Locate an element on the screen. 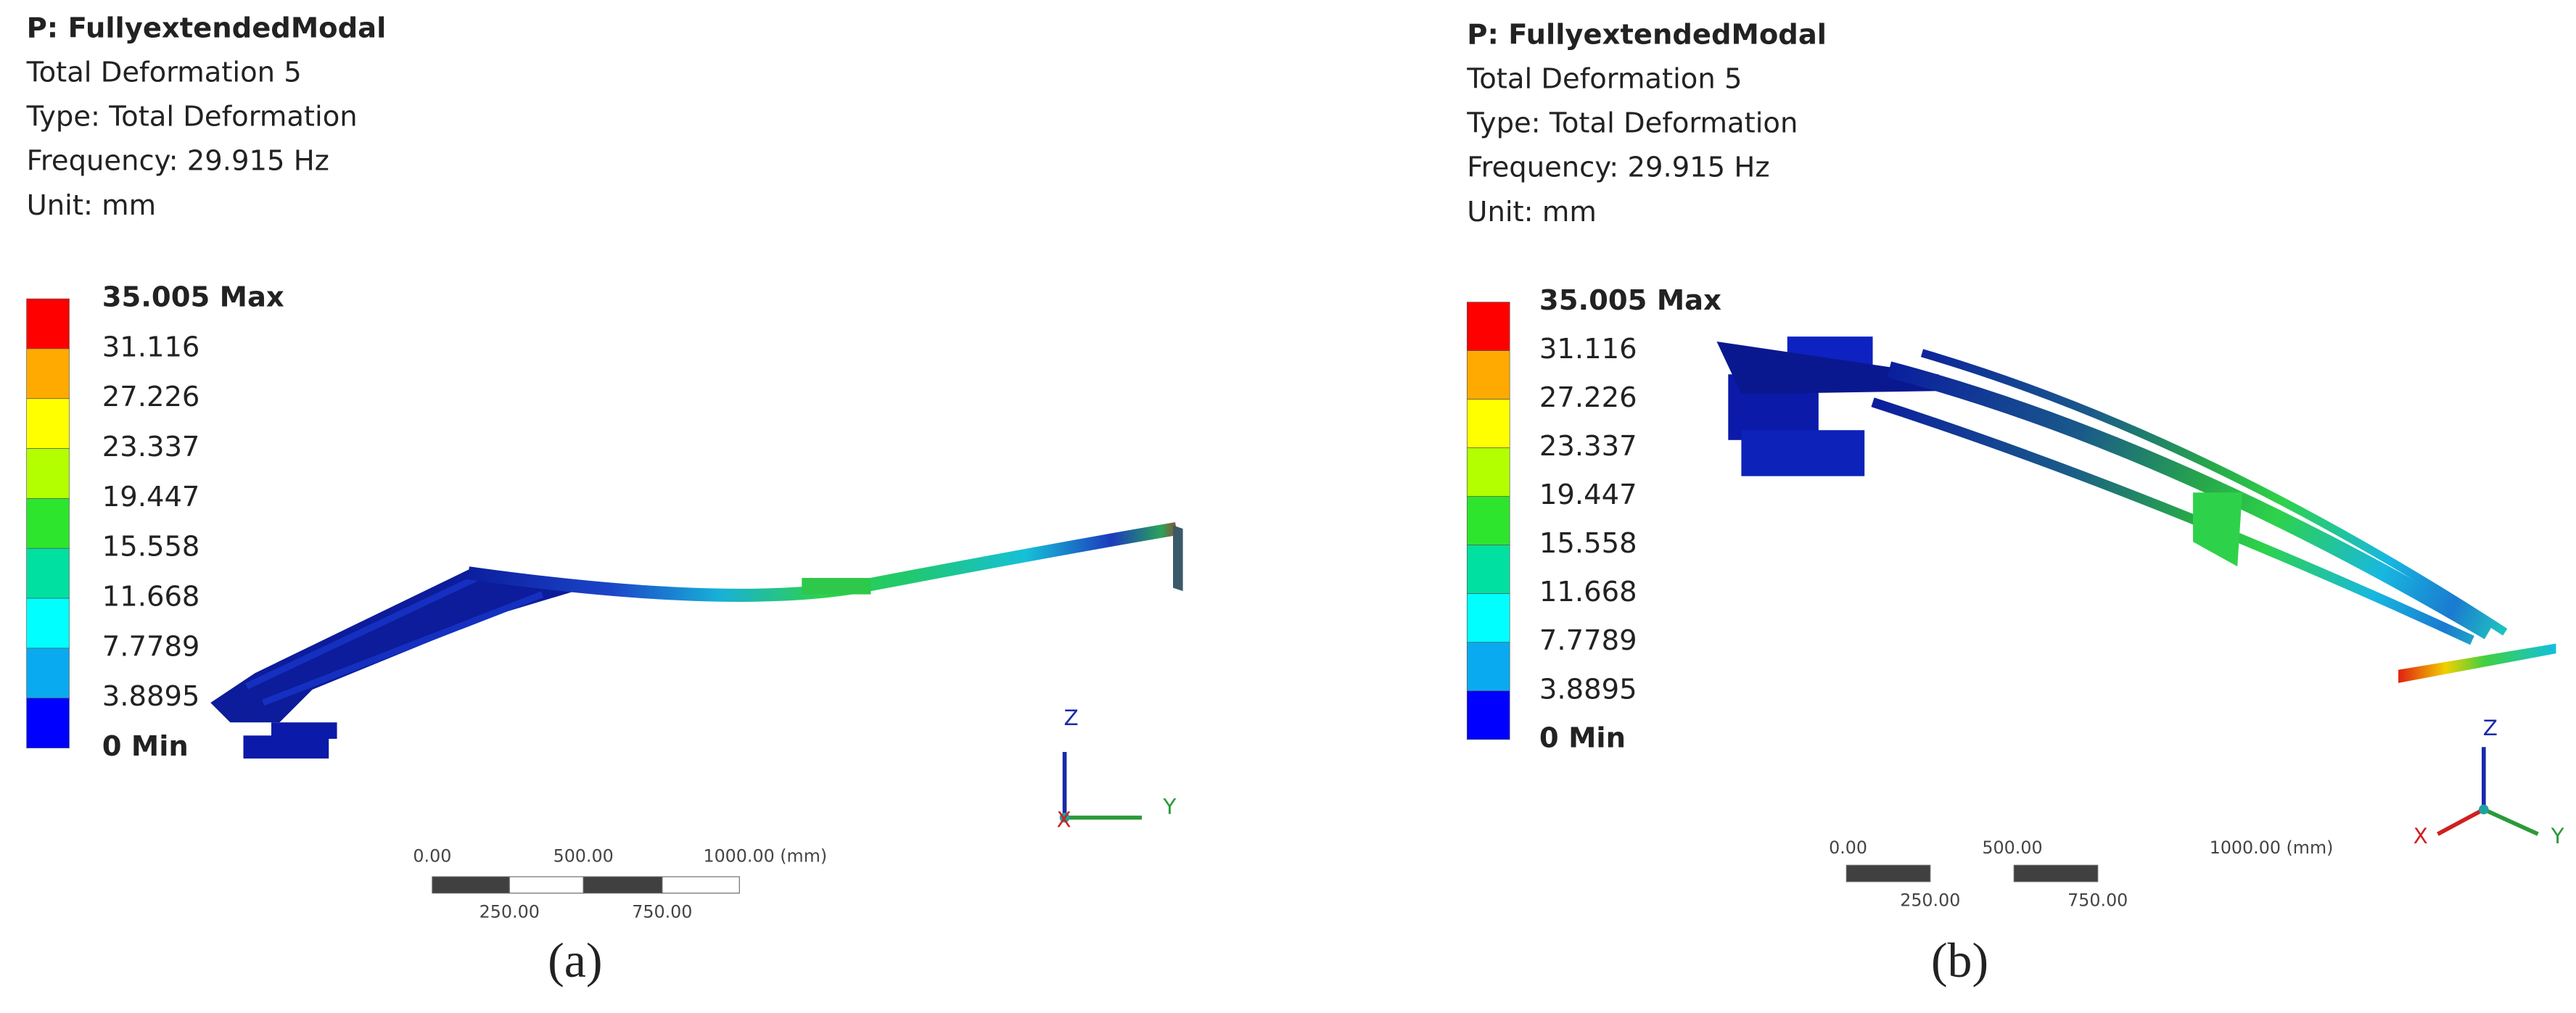  caption: (b) is located at coordinates (1959, 960).